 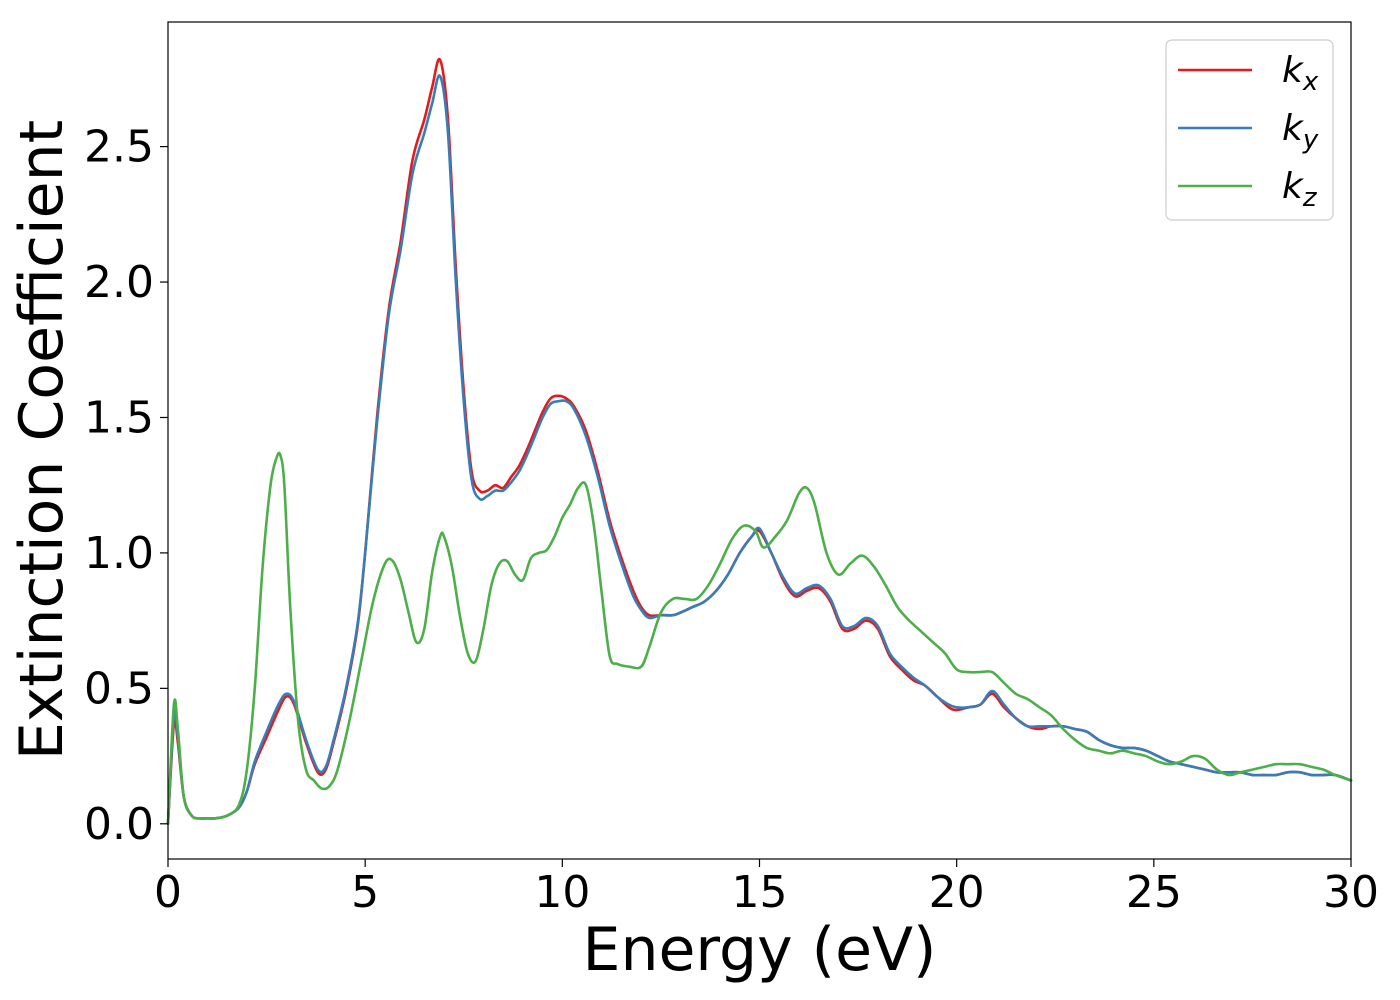 What do you see at coordinates (1351, 892) in the screenshot?
I see `x-tick-label: 30` at bounding box center [1351, 892].